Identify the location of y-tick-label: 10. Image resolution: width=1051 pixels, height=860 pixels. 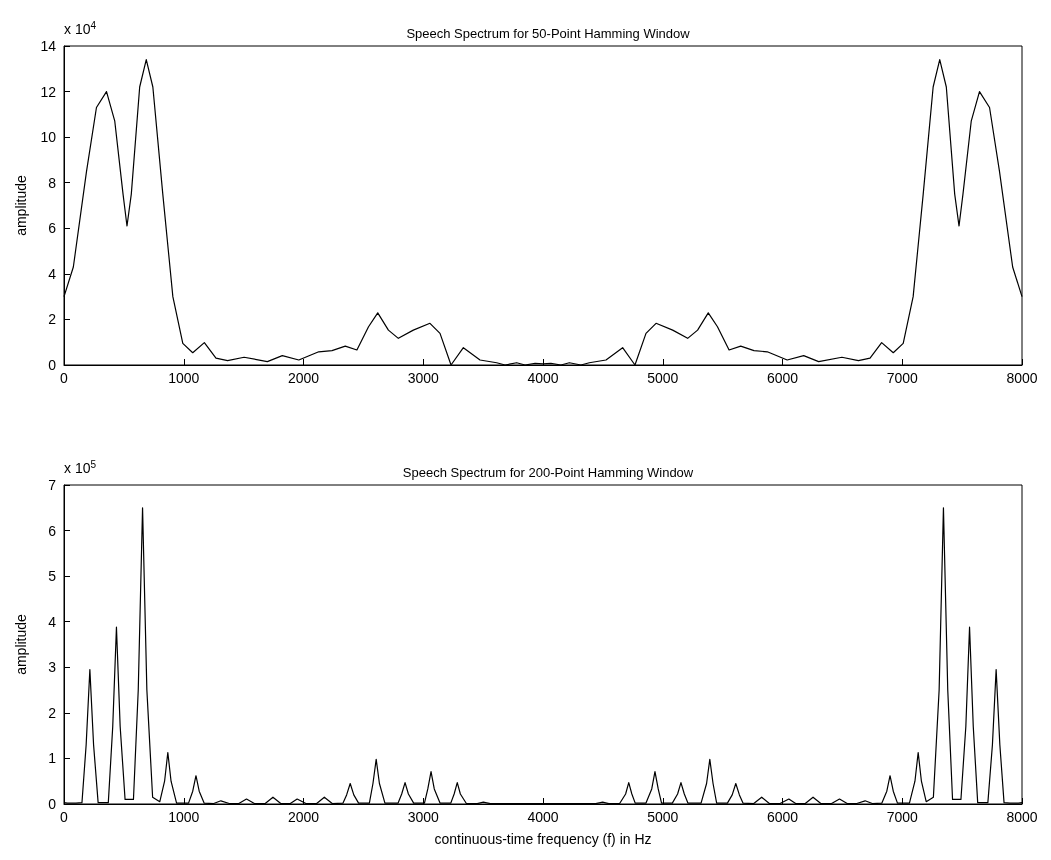
(48, 137).